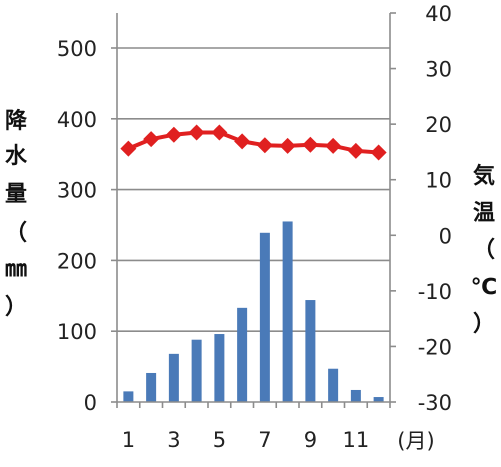 This screenshot has height=467, width=501. I want to click on right-tick-label: 20, so click(438, 125).